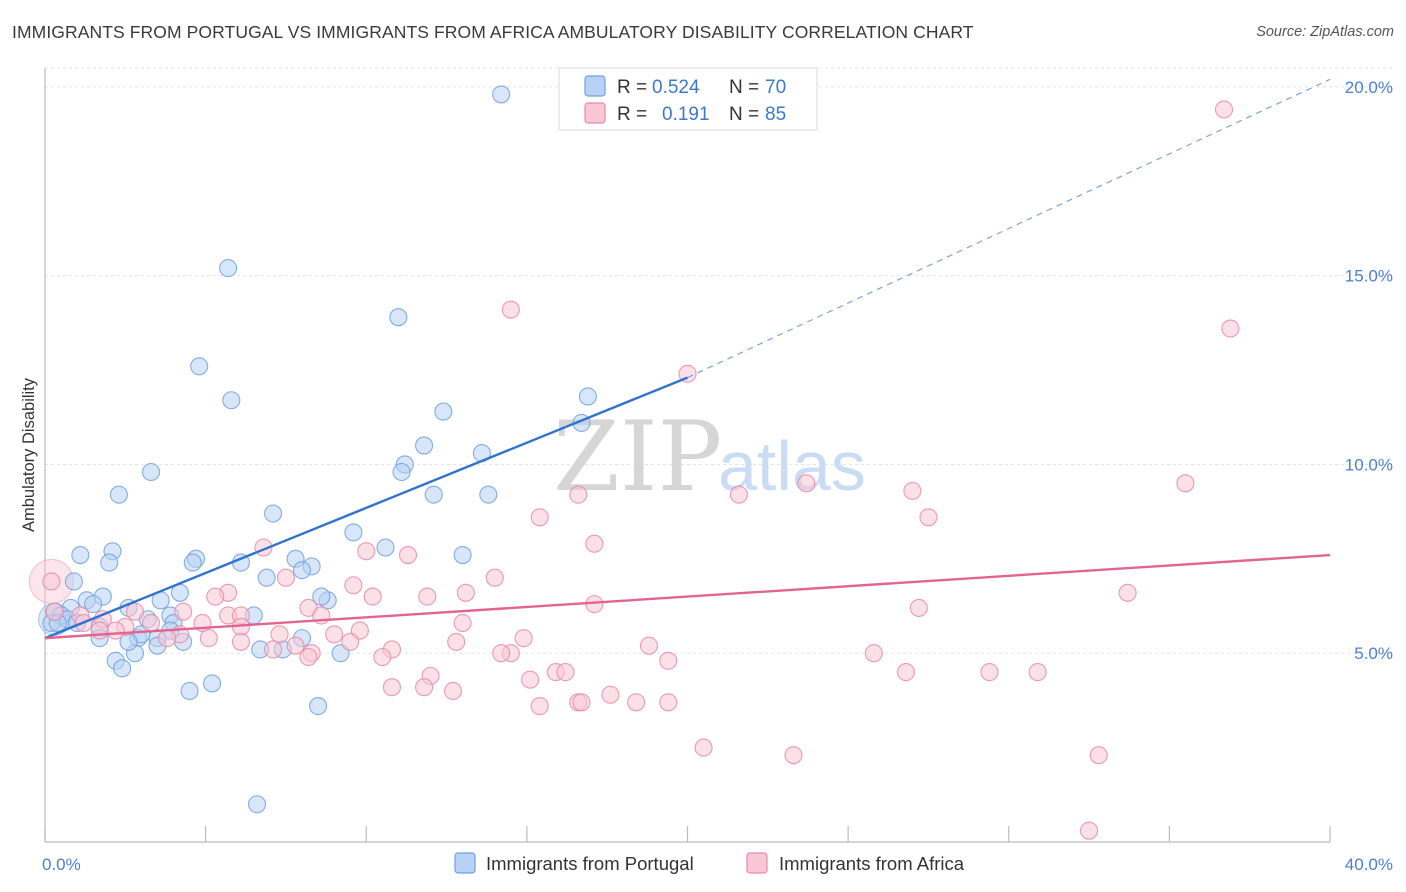  Describe the element at coordinates (676, 87) in the screenshot. I see `legend-r-value-portugal: 0.524` at that location.